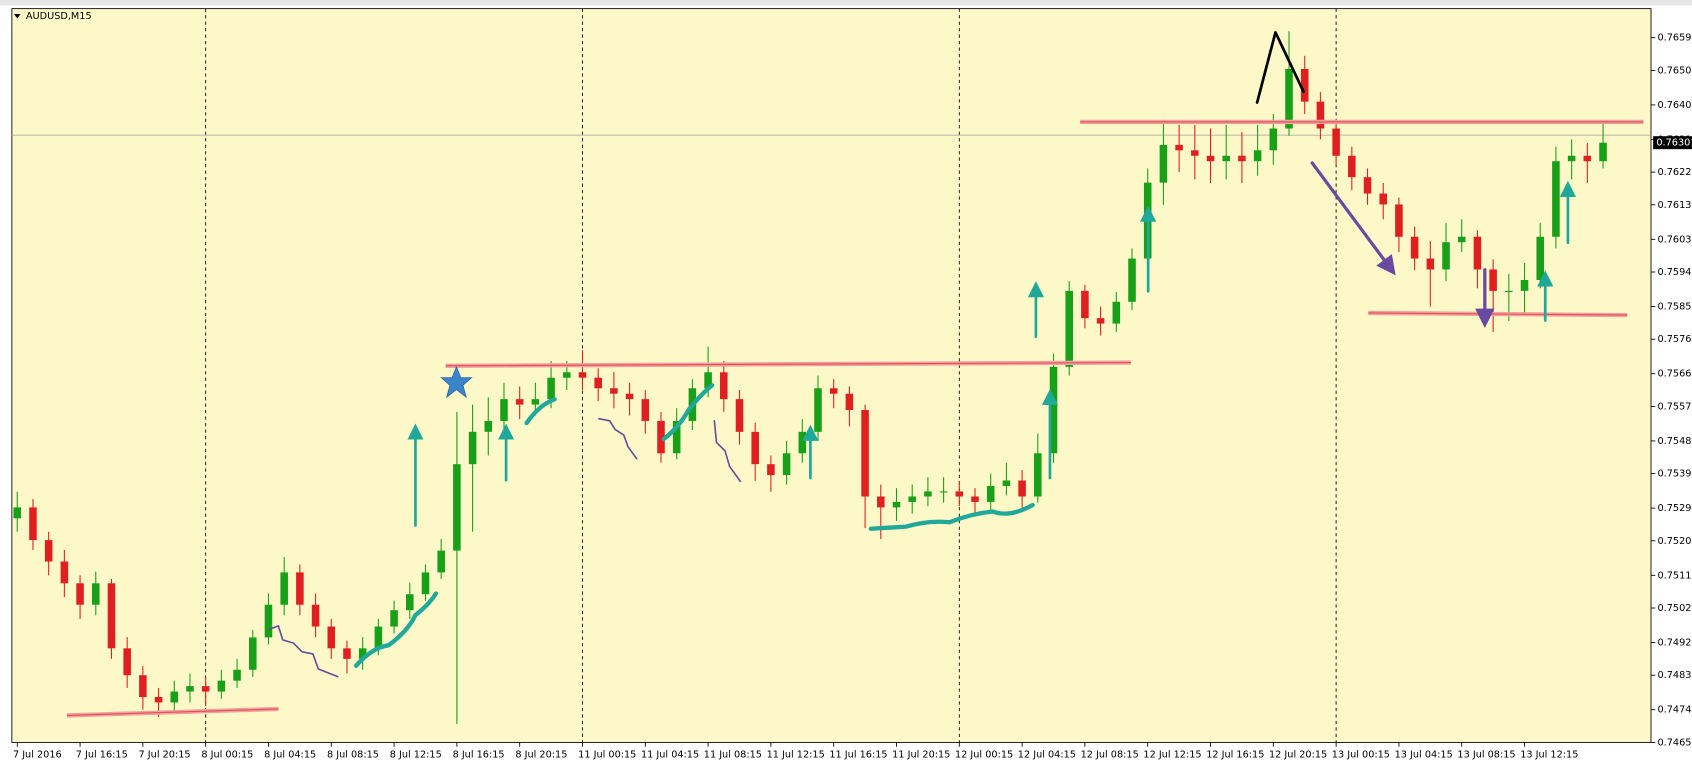 Image resolution: width=1692 pixels, height=768 pixels. I want to click on x-tick-label: 13 Jul 04:15, so click(1424, 754).